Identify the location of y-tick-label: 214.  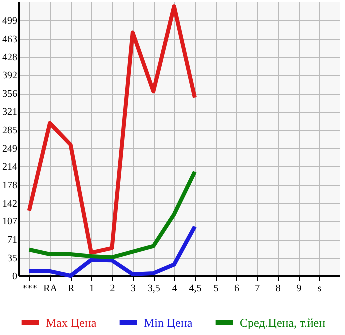
(10, 167).